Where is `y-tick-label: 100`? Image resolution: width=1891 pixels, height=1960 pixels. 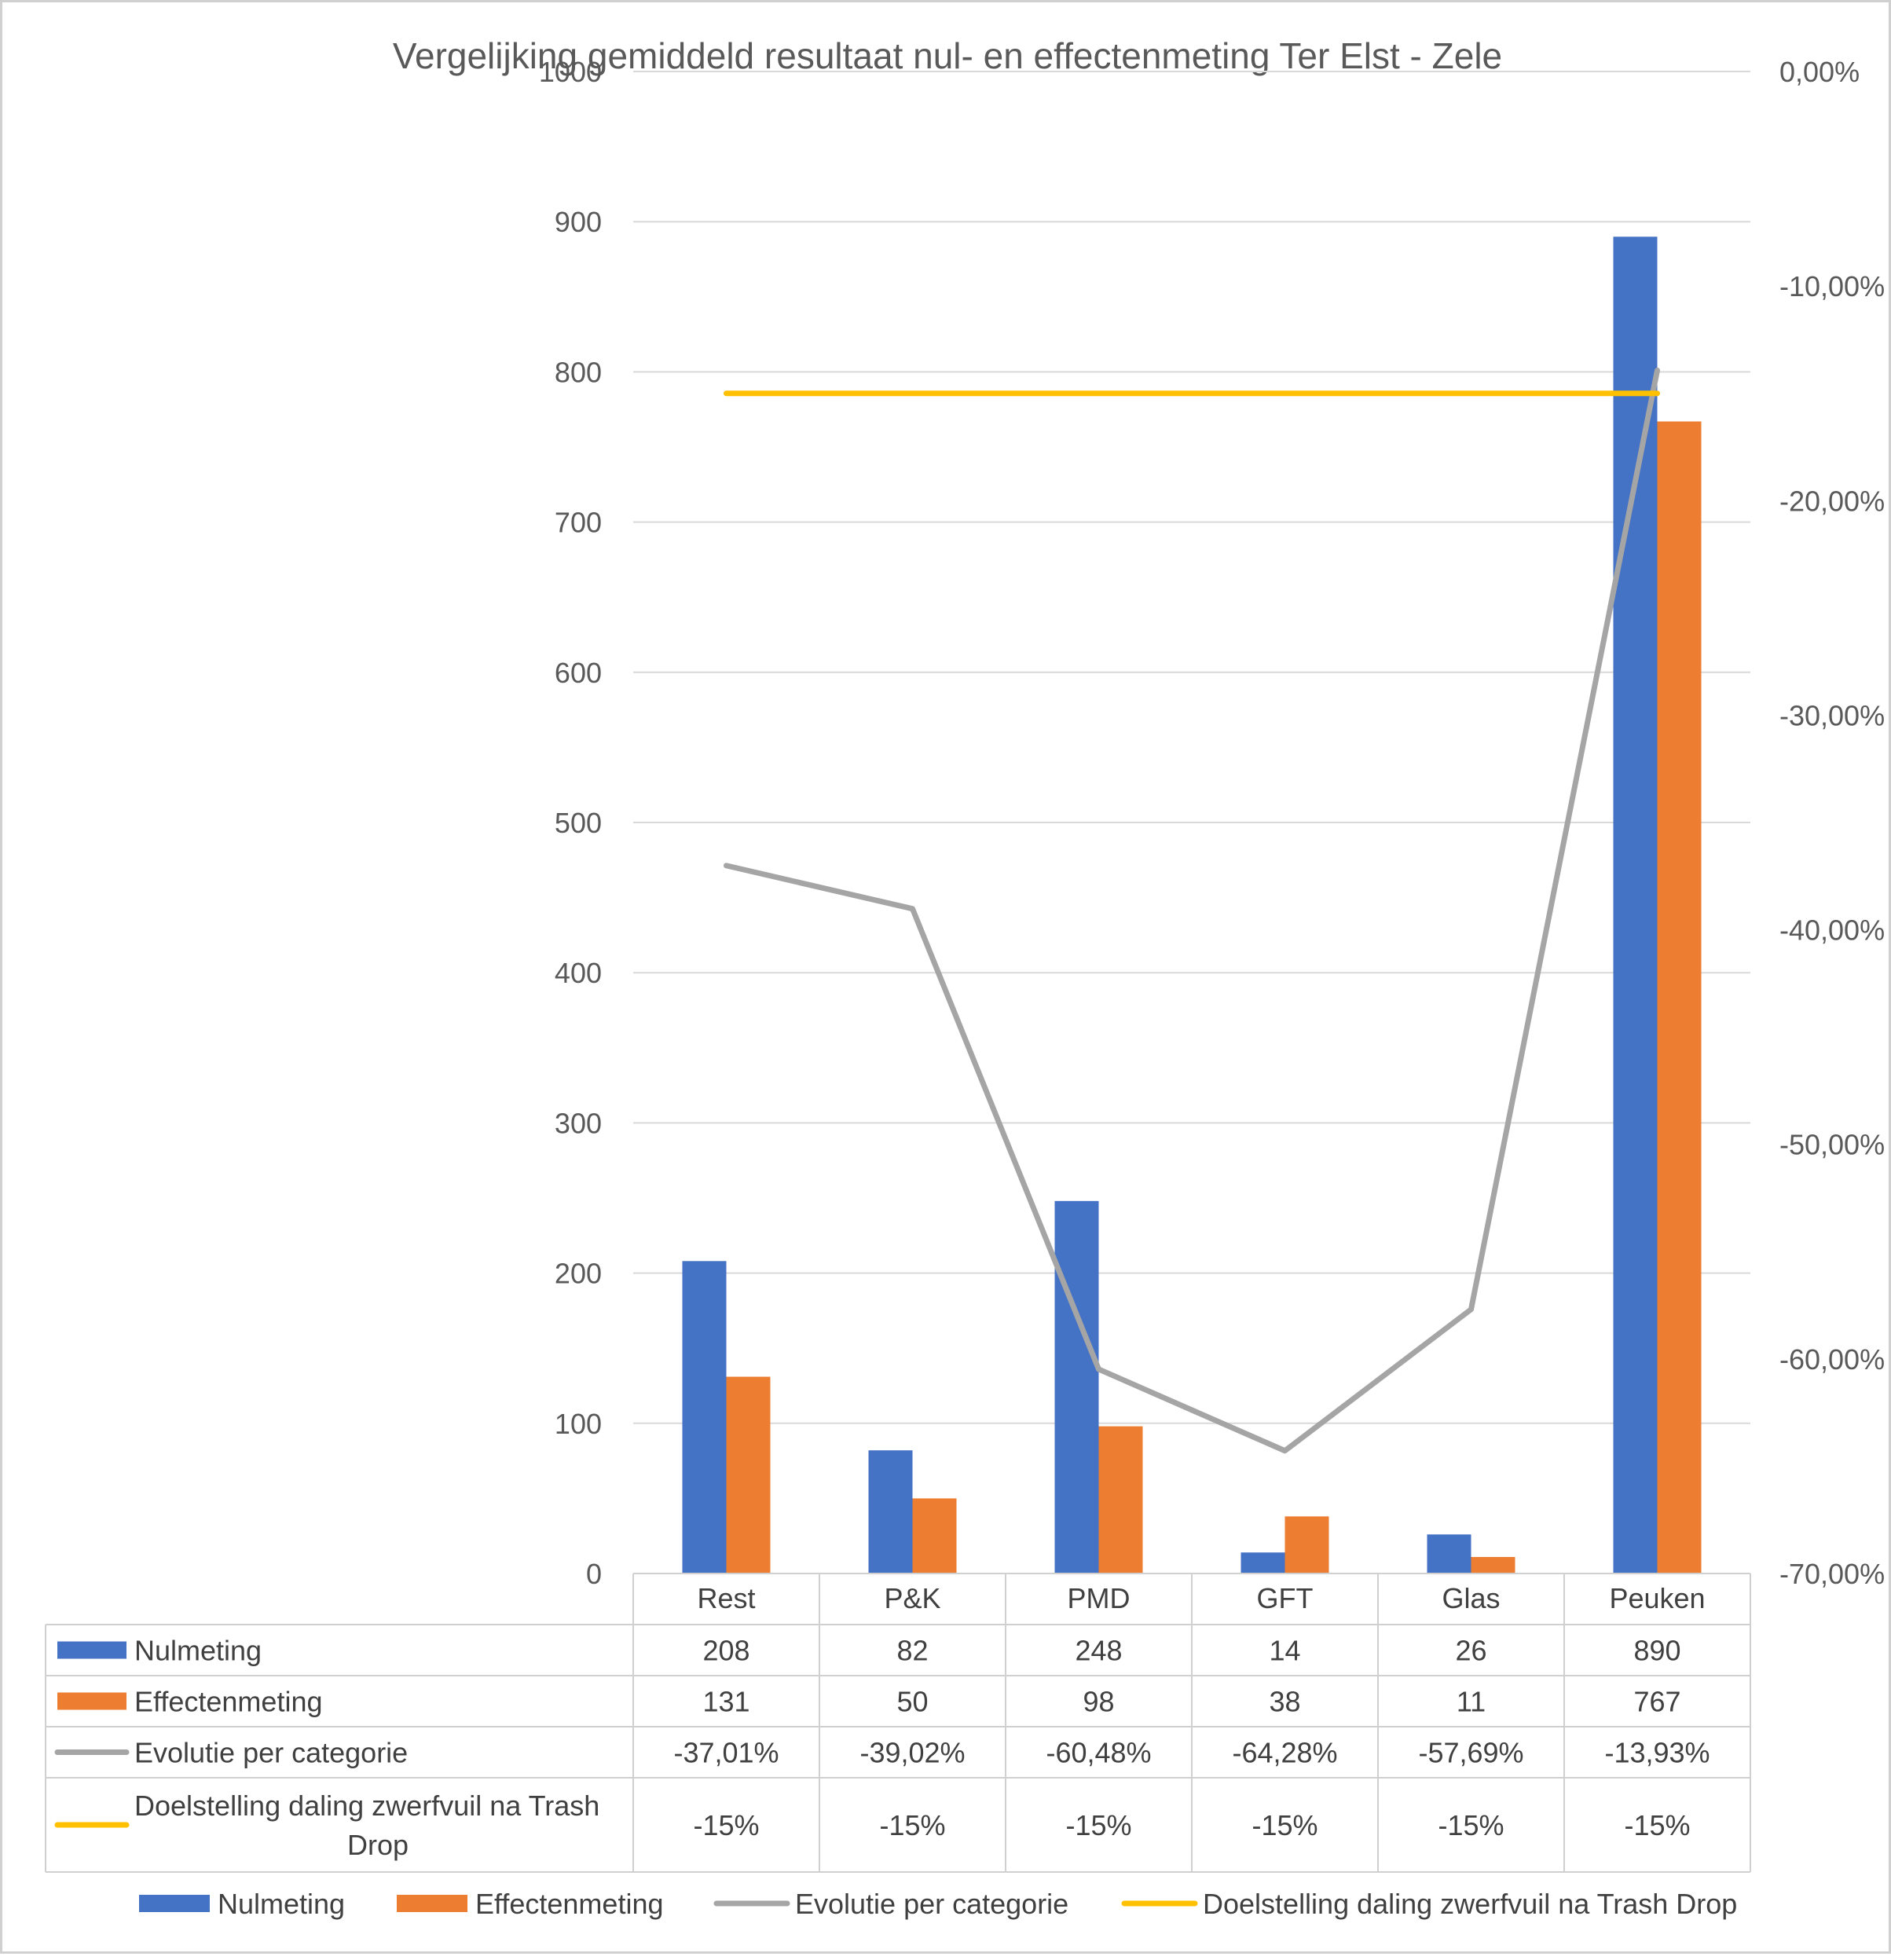 y-tick-label: 100 is located at coordinates (578, 1424).